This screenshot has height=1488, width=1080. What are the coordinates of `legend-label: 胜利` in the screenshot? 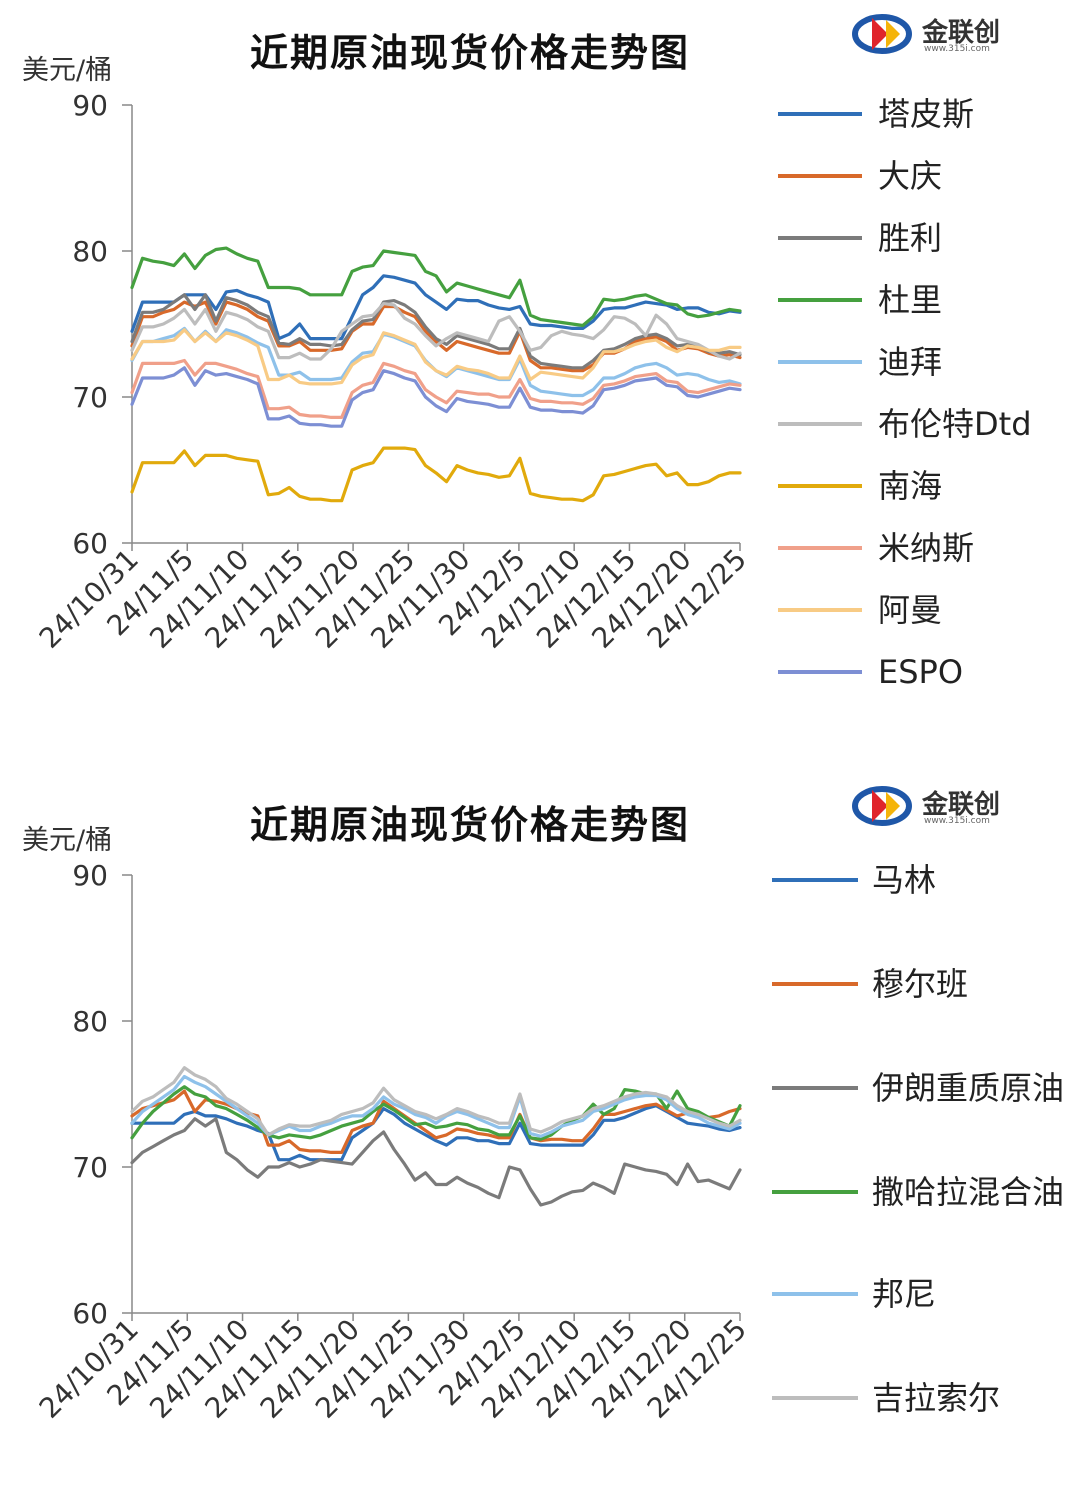 It's located at (910, 238).